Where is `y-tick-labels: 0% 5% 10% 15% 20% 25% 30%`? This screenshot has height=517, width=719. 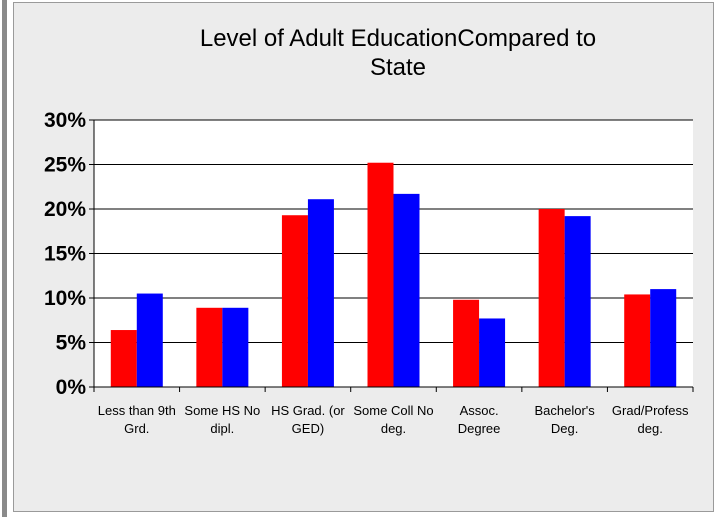 y-tick-labels: 0% 5% 10% 15% 20% 25% 30% is located at coordinates (65, 254).